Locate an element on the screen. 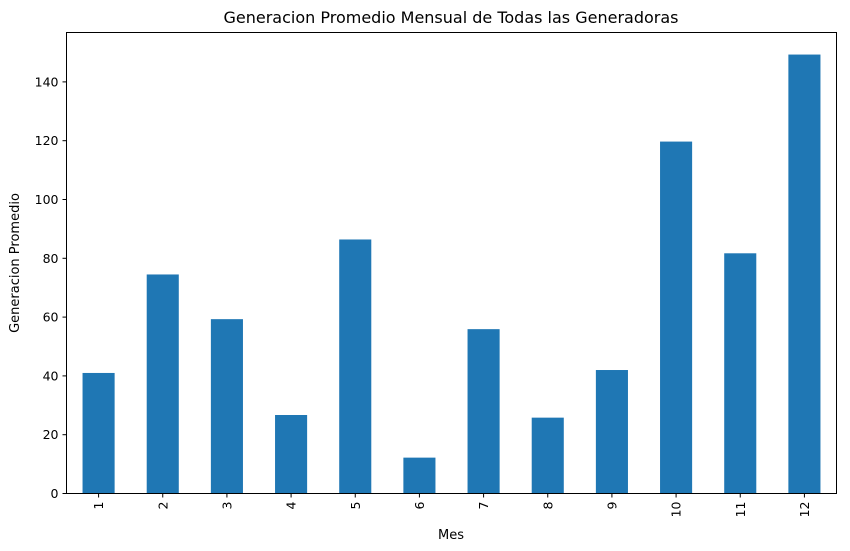  y-tick-label: 120 is located at coordinates (47, 140).